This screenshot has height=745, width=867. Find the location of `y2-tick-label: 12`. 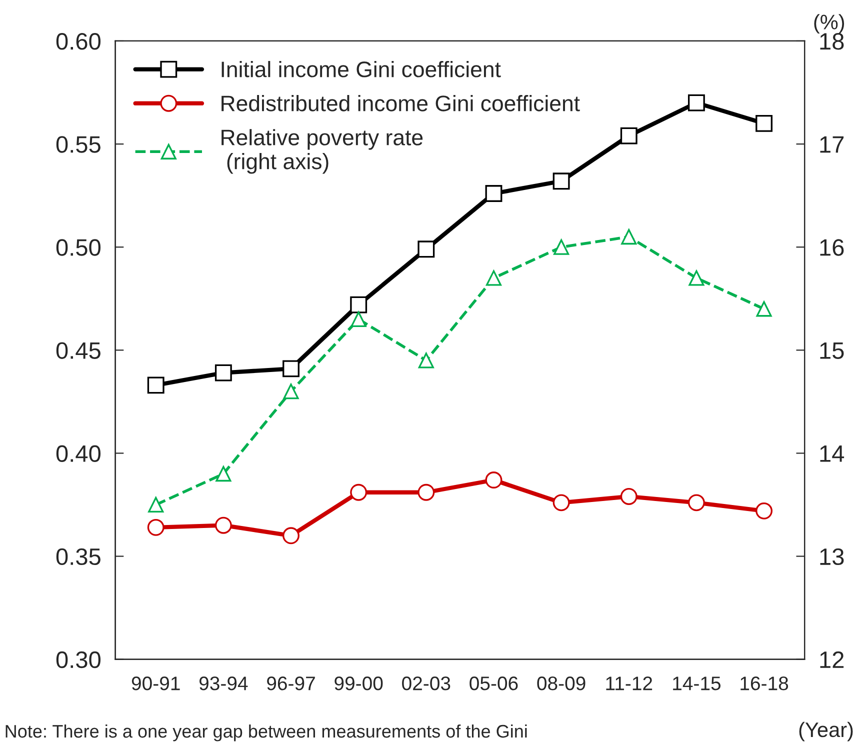

y2-tick-label: 12 is located at coordinates (832, 659).